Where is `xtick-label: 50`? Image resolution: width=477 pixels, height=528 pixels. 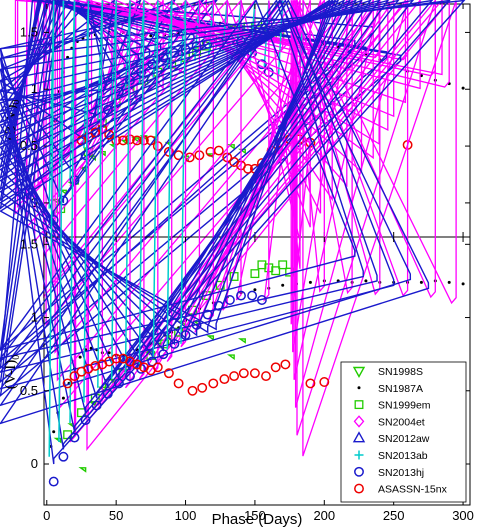
xtick-label: 50 is located at coordinates (116, 515).